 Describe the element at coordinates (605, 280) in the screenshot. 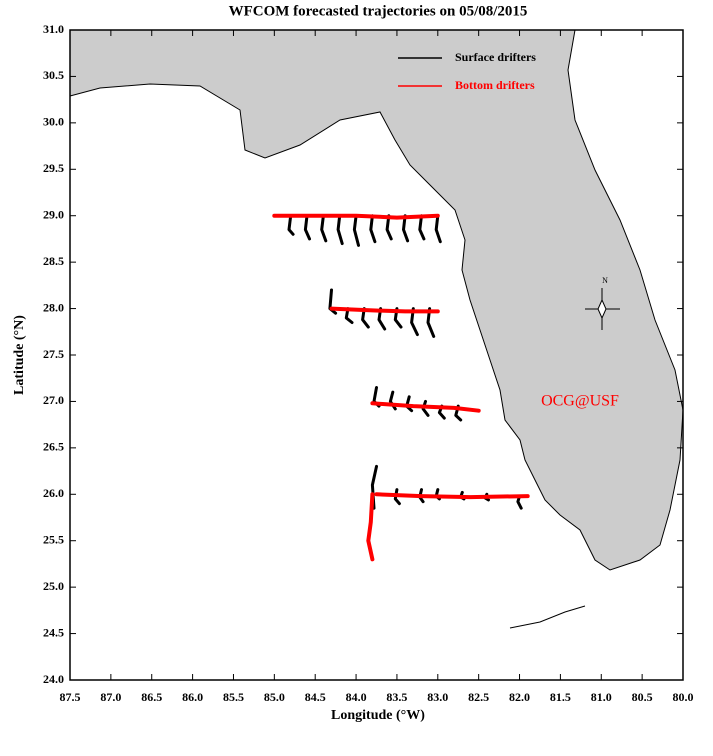

I see `compass-label: N` at that location.